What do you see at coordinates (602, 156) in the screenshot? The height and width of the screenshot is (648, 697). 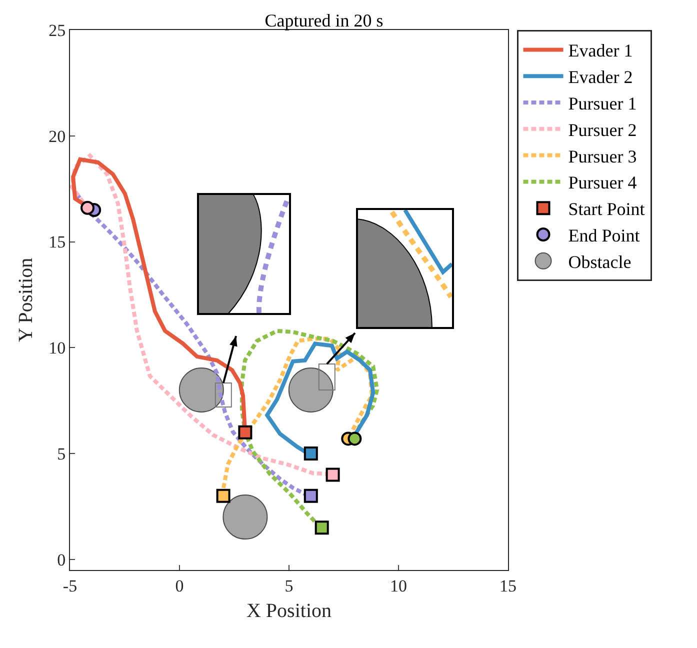 I see `legend-label: Pursuer 3` at bounding box center [602, 156].